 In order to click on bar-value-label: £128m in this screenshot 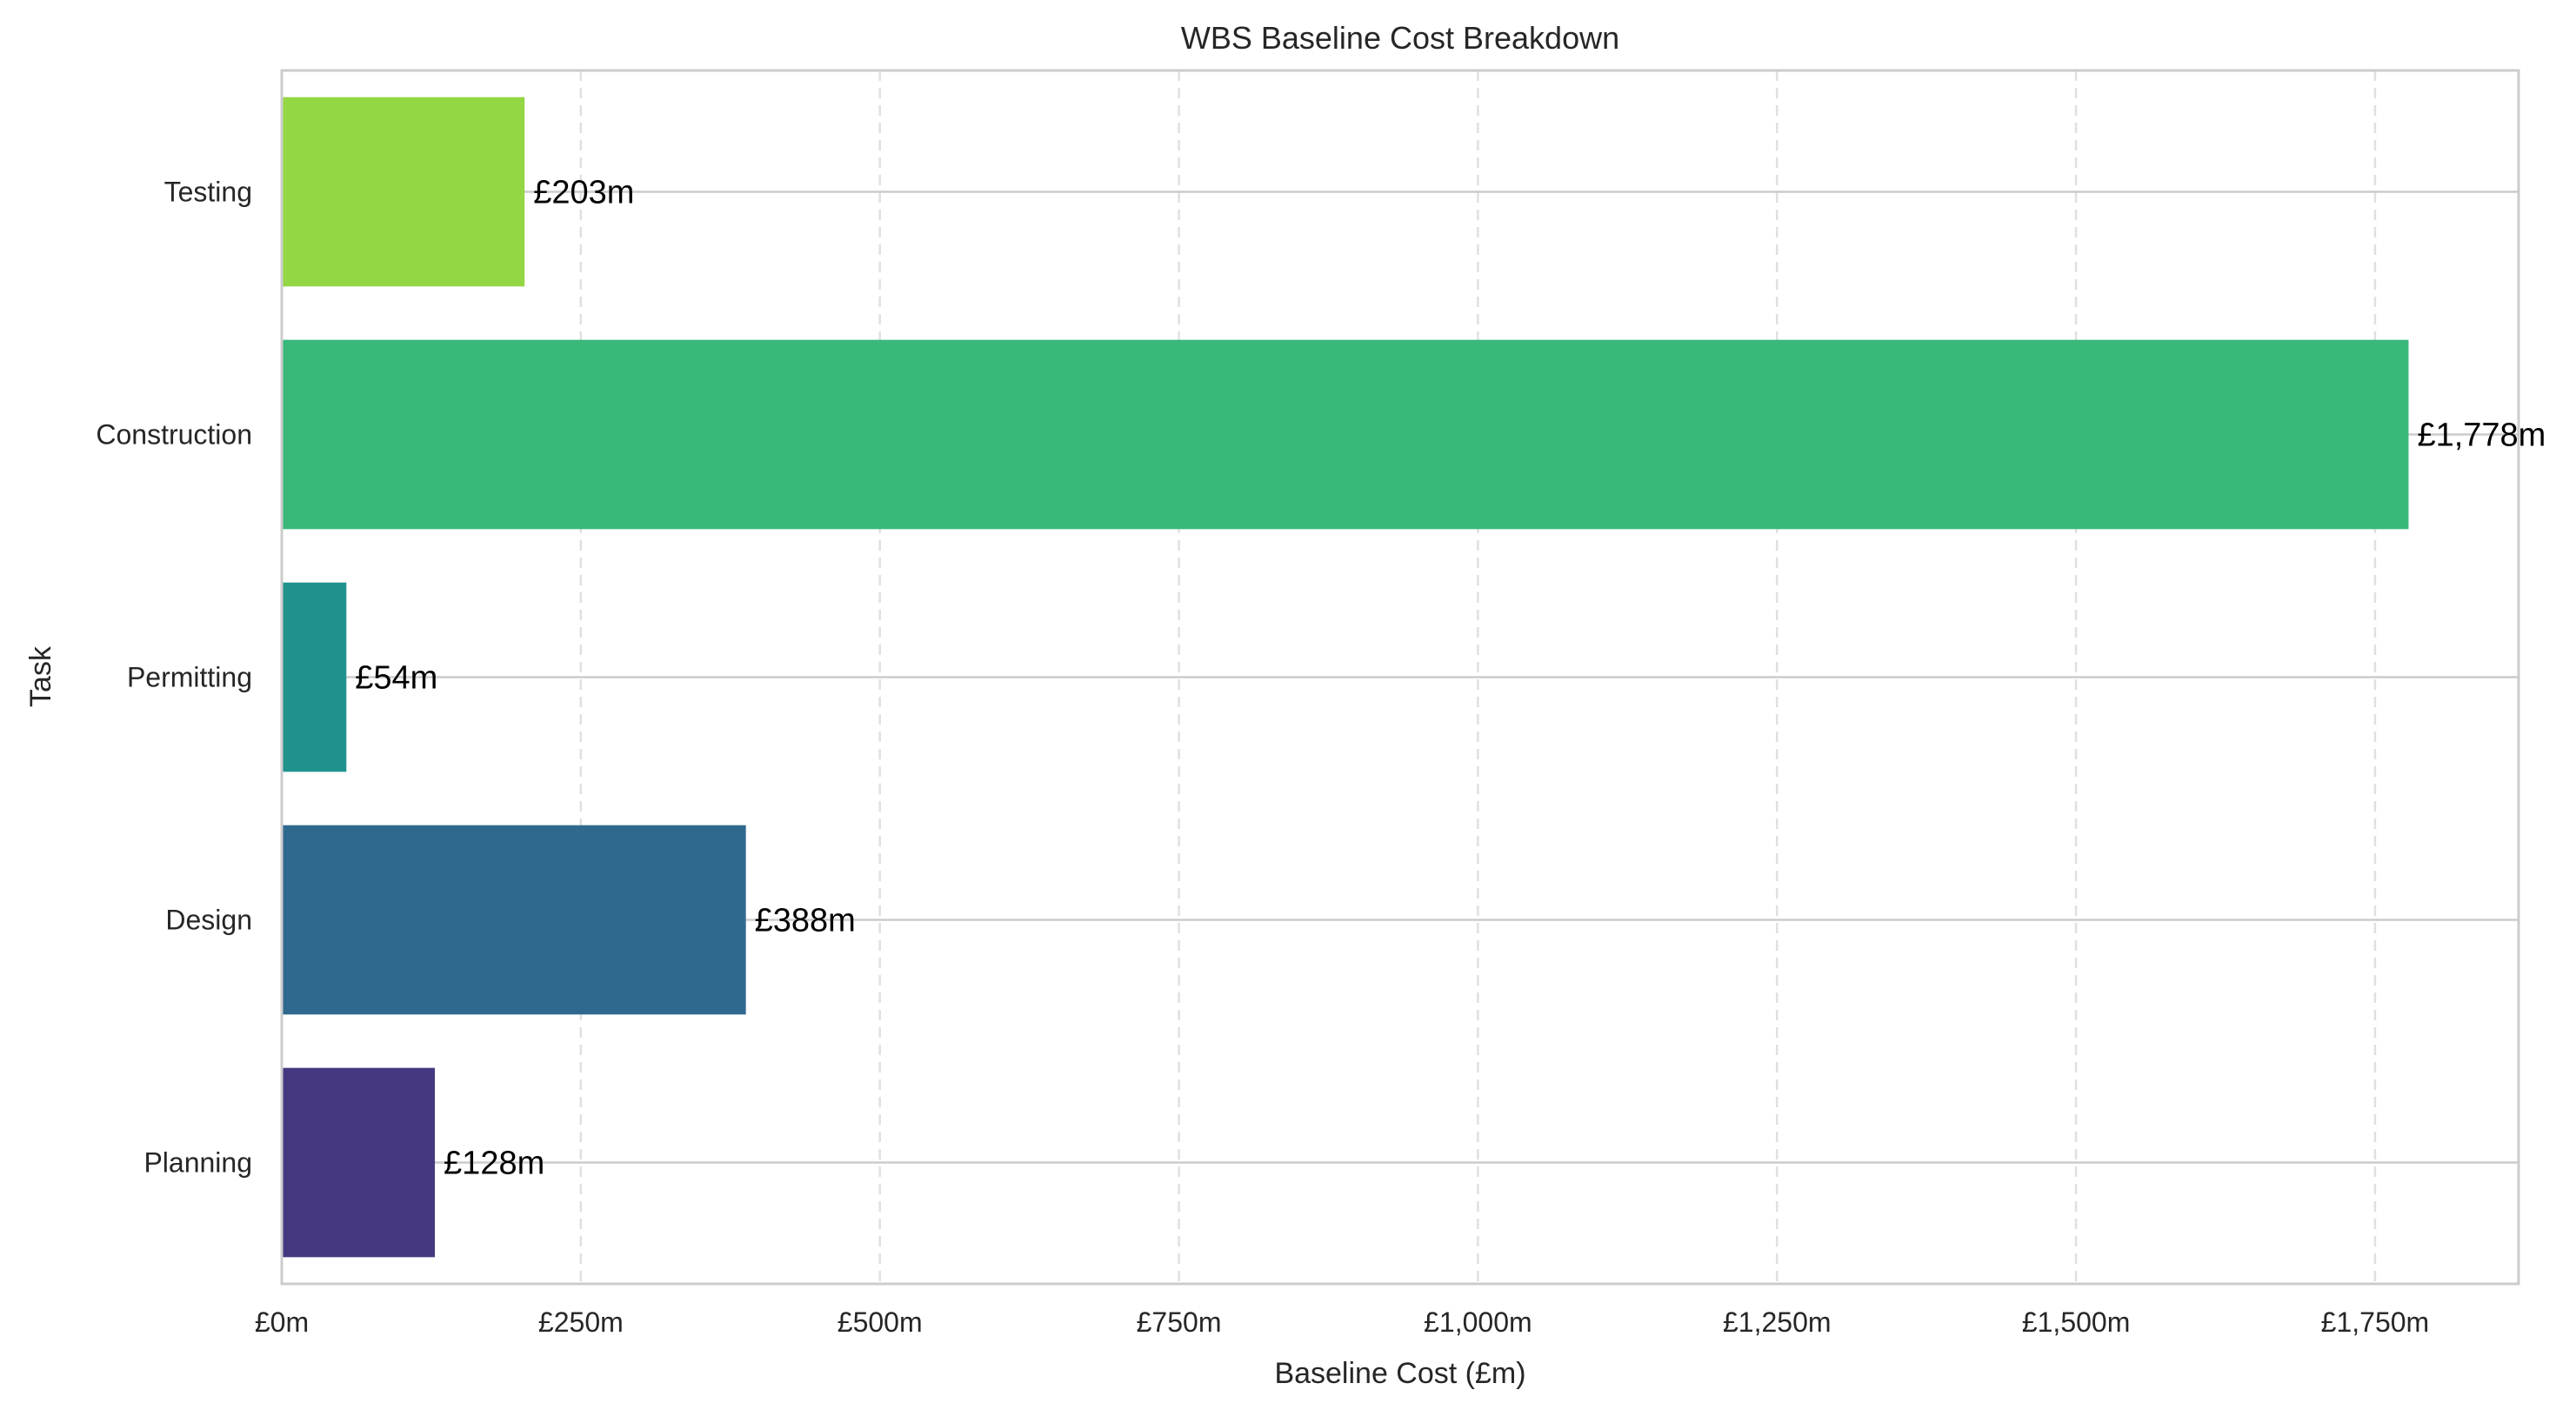, I will do `click(494, 1164)`.